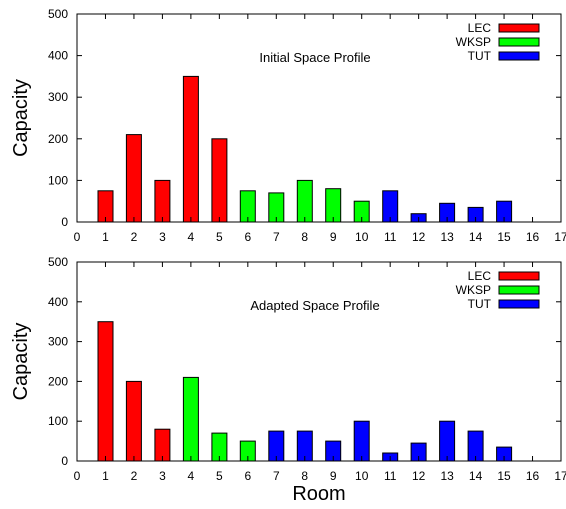 This screenshot has height=509, width=566. What do you see at coordinates (504, 476) in the screenshot?
I see `panel-bottom-xtick-label-15: 15` at bounding box center [504, 476].